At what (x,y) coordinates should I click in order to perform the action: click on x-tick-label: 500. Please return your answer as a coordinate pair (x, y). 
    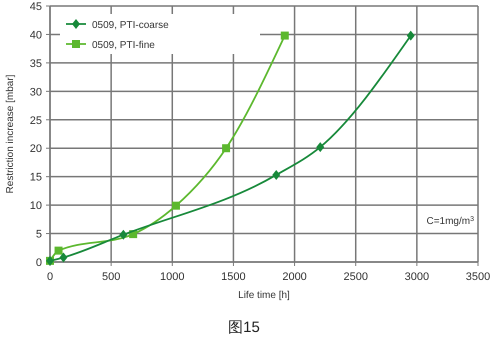
    Looking at the image, I should click on (111, 277).